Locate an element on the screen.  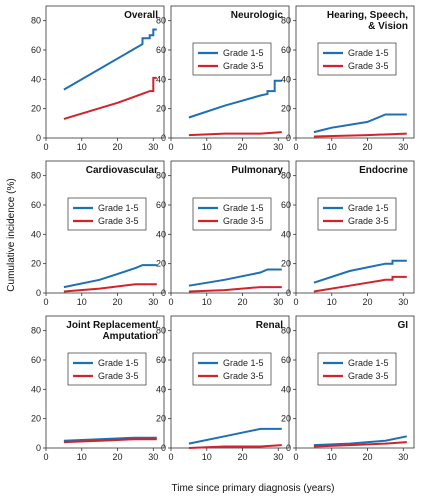
plot-frame is located at coordinates (105, 72).